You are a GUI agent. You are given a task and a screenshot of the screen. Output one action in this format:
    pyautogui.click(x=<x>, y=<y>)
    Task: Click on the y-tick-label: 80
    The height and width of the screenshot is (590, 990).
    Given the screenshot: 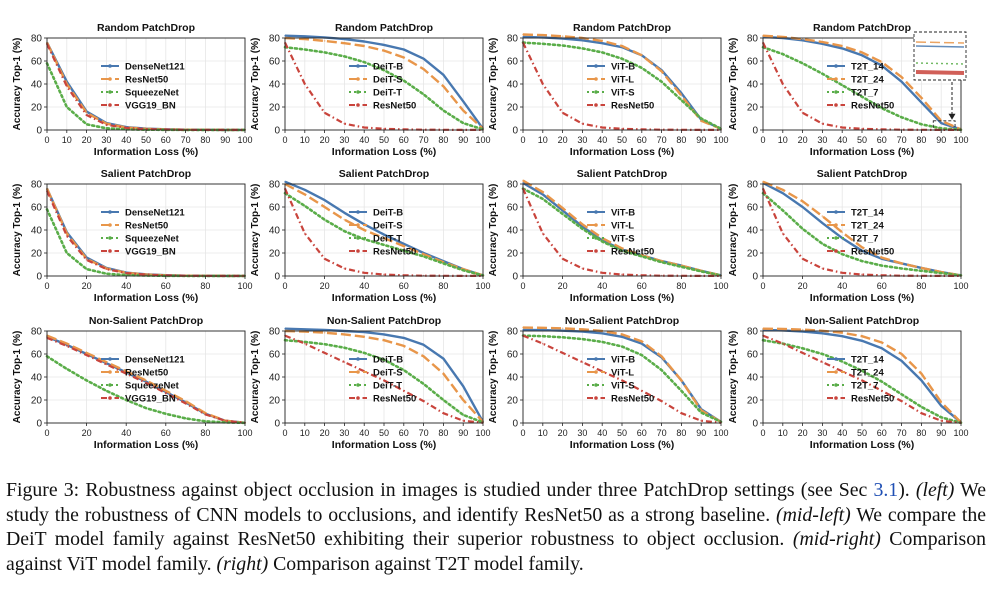 What is the action you would take?
    pyautogui.click(x=275, y=332)
    